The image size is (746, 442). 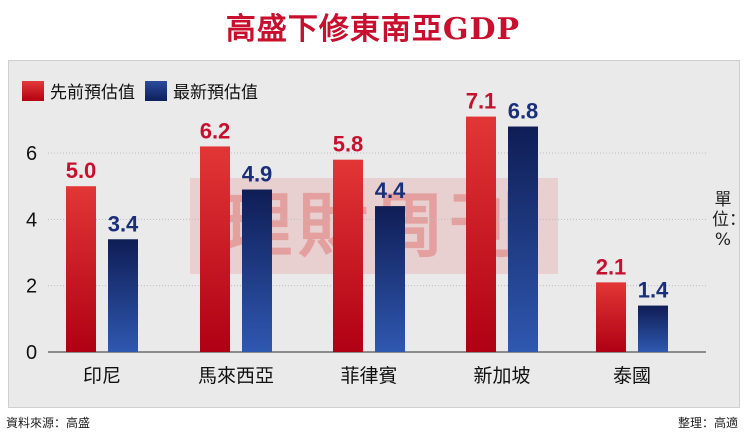 What do you see at coordinates (33, 90) in the screenshot?
I see `legend-swatch-prev` at bounding box center [33, 90].